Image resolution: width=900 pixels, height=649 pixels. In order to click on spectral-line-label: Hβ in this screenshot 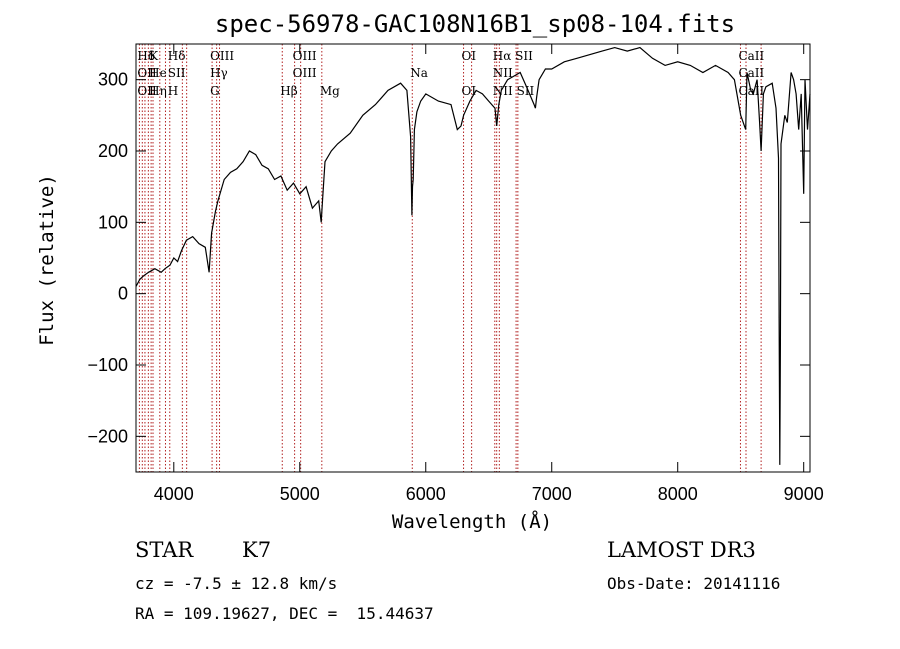, I will do `click(288, 91)`.